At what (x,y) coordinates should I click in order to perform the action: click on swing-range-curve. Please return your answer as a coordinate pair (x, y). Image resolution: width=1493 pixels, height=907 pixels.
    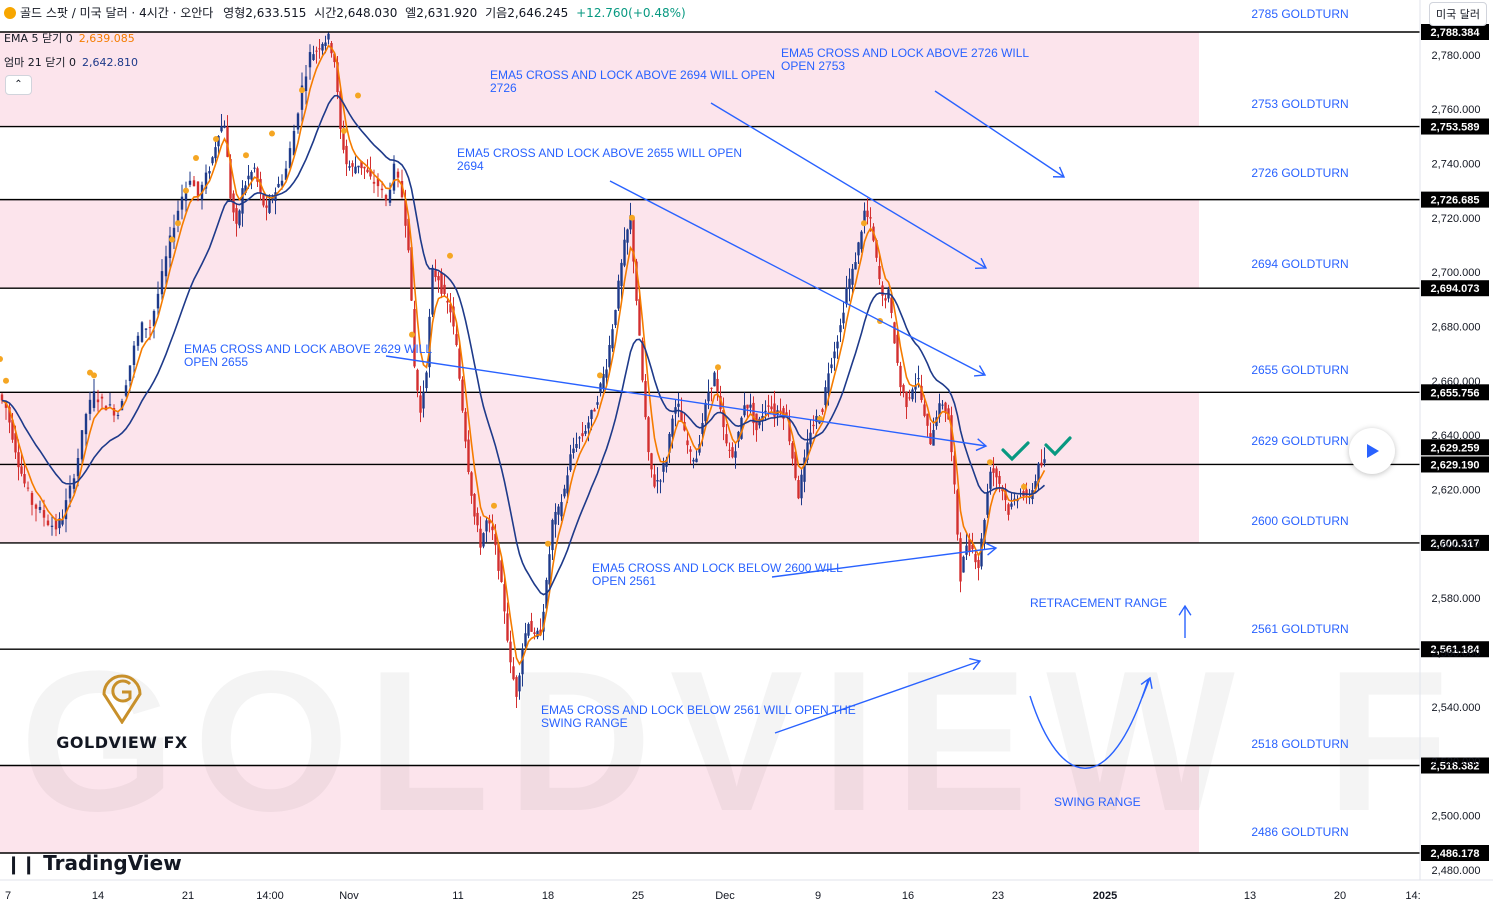
    Looking at the image, I should click on (1089, 724).